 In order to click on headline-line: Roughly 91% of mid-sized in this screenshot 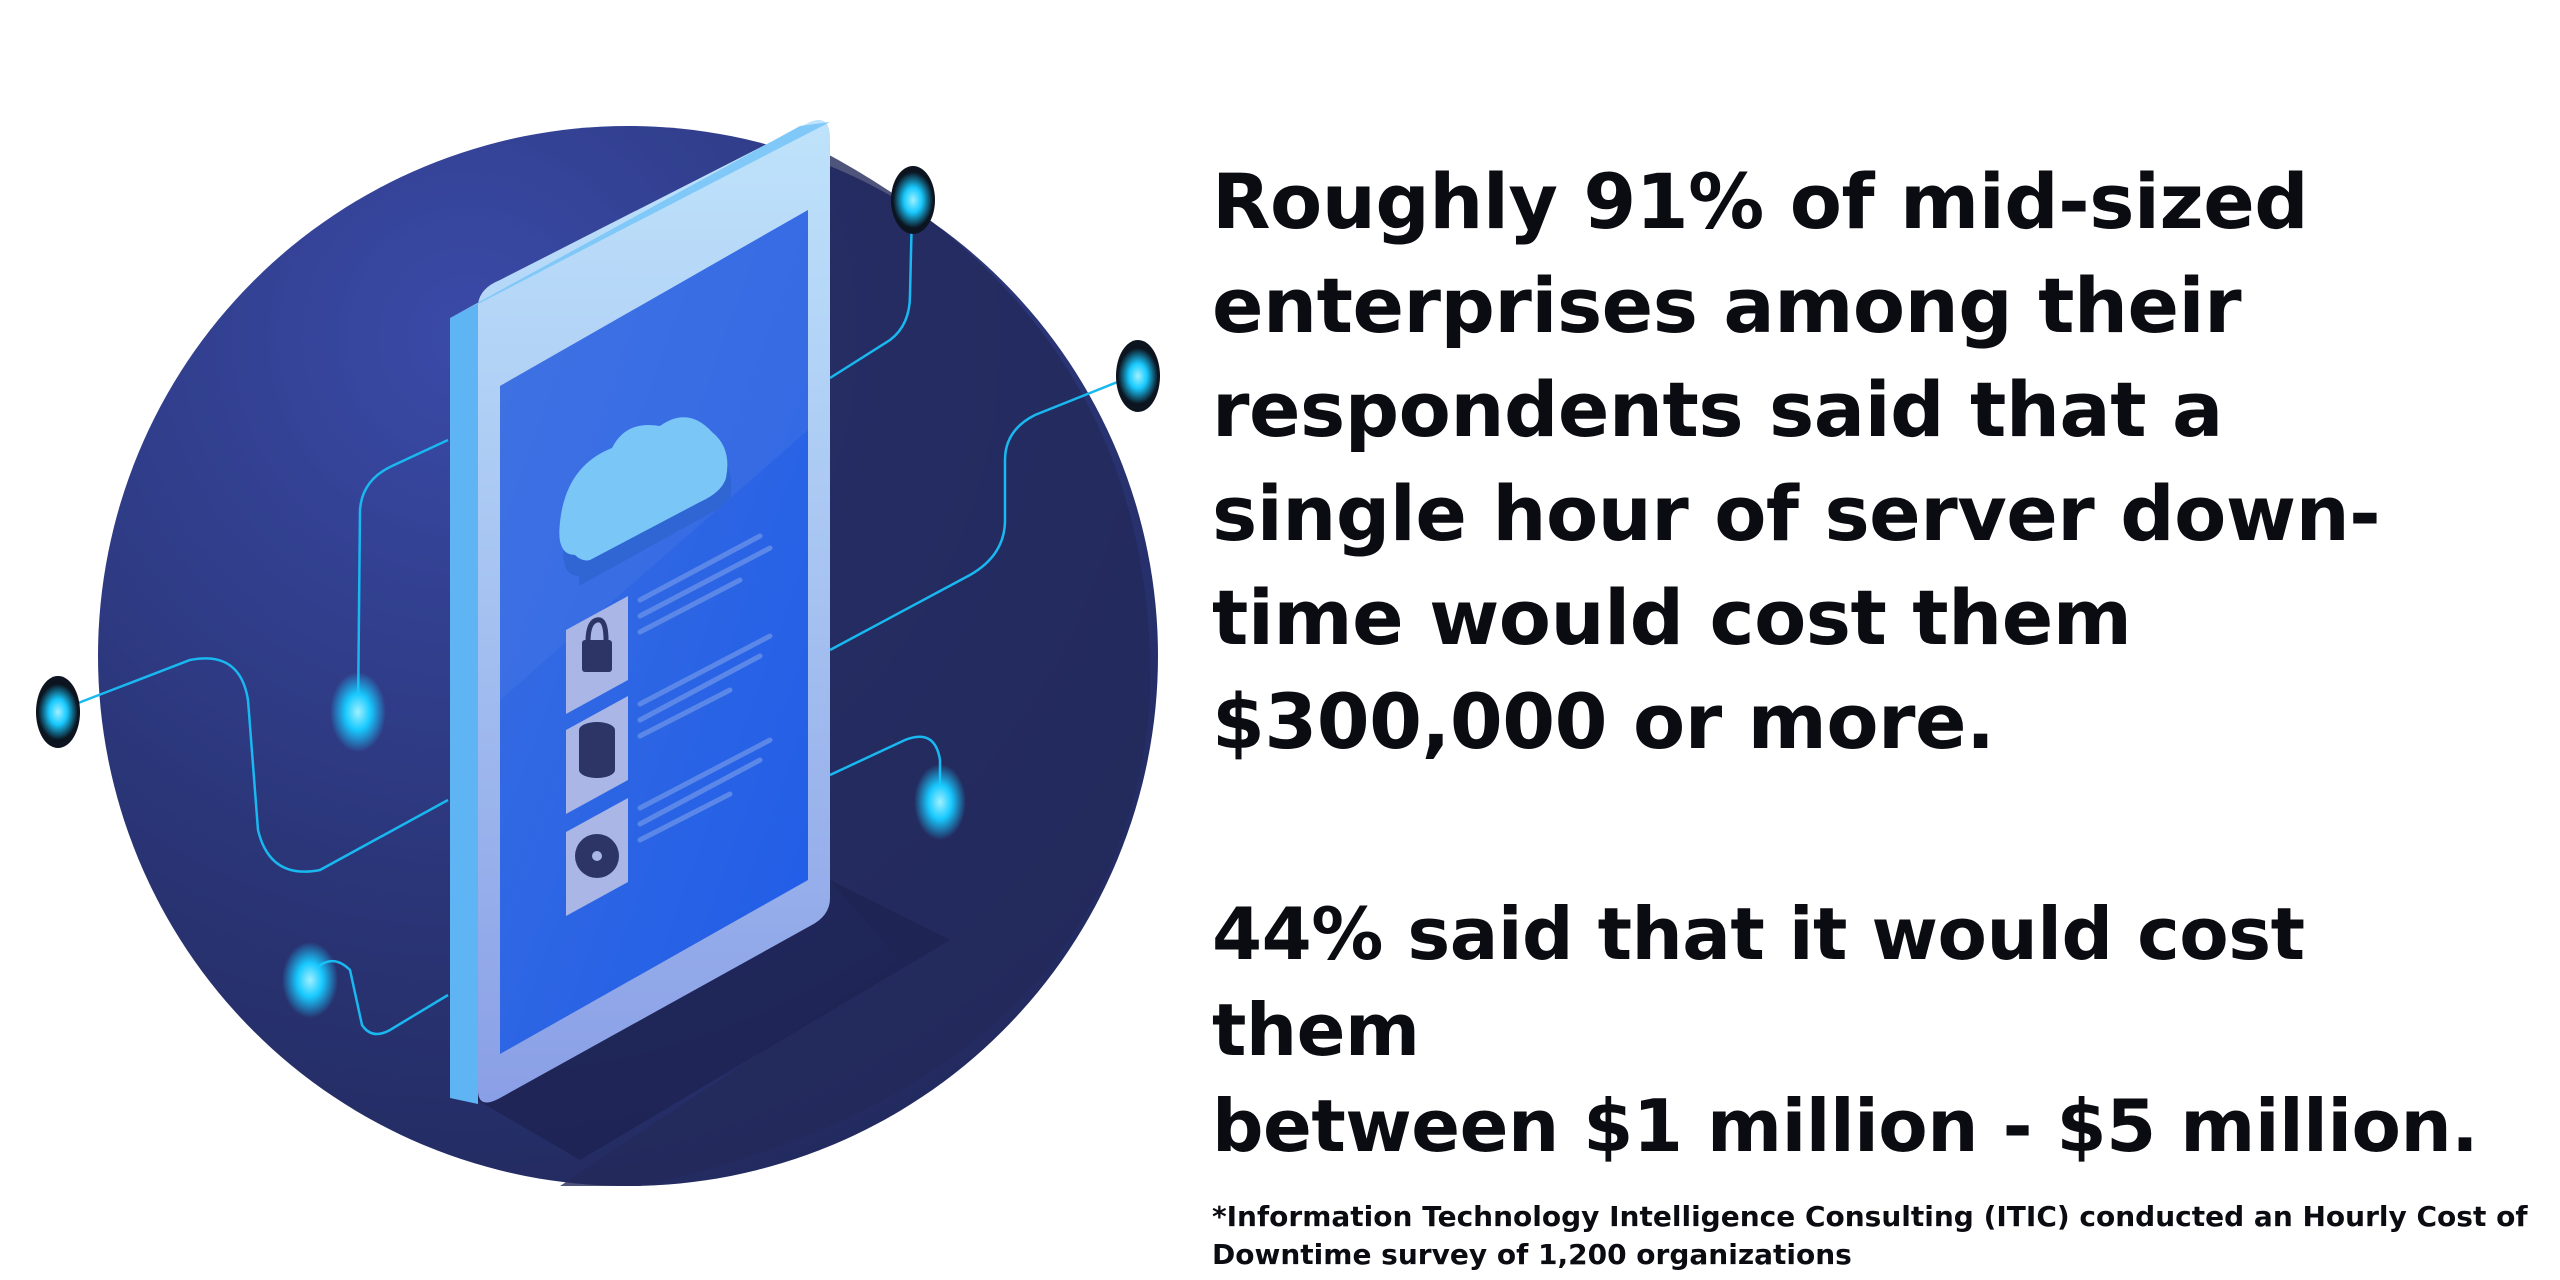, I will do `click(1760, 201)`.